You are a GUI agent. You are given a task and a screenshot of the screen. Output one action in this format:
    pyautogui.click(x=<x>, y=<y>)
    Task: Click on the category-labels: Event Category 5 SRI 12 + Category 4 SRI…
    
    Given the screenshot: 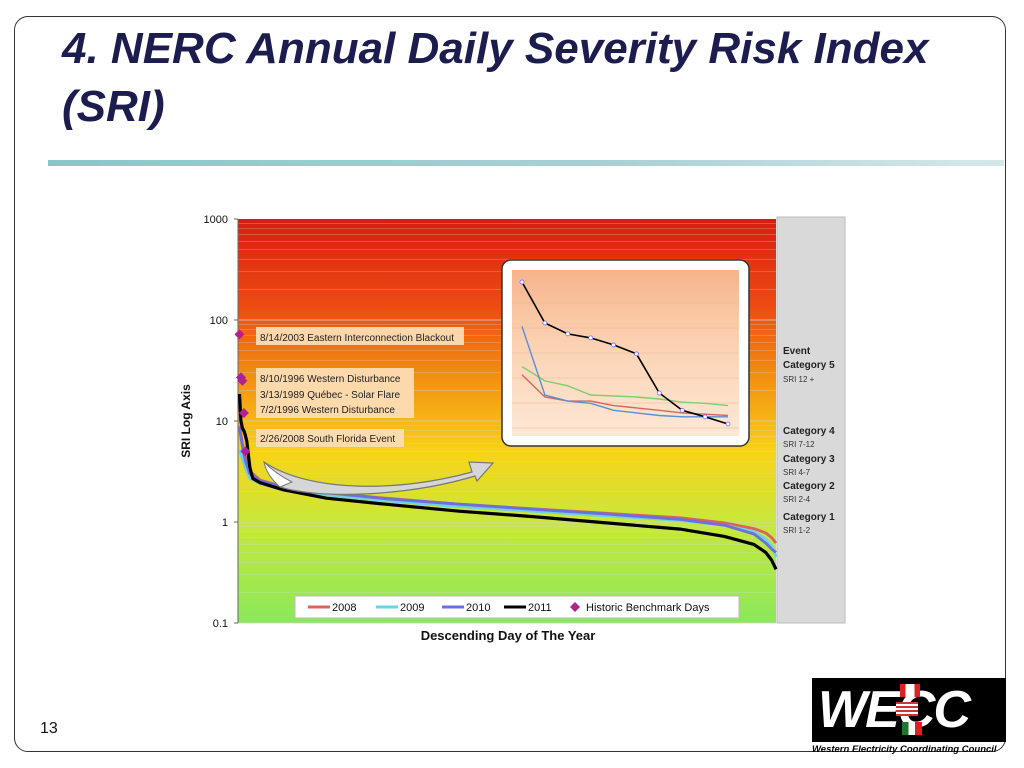 What is the action you would take?
    pyautogui.click(x=809, y=440)
    